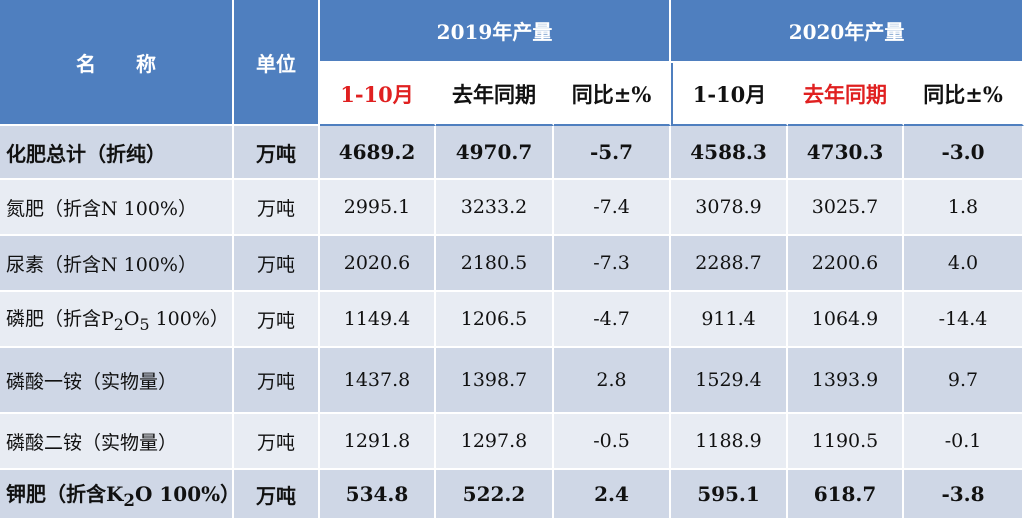 The image size is (1024, 522). I want to click on cell-2019-ytd: 4689.2, so click(378, 153).